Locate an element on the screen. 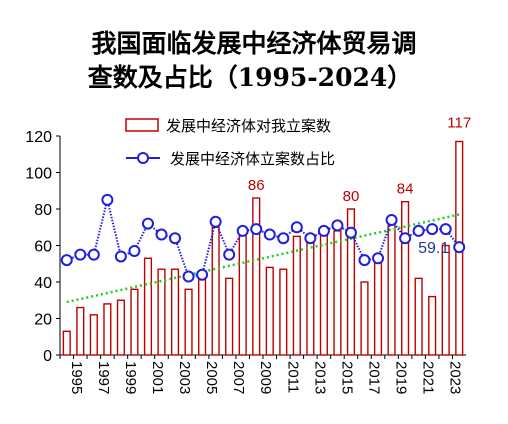 The height and width of the screenshot is (424, 508). ratio-point-1995 is located at coordinates (66, 260).